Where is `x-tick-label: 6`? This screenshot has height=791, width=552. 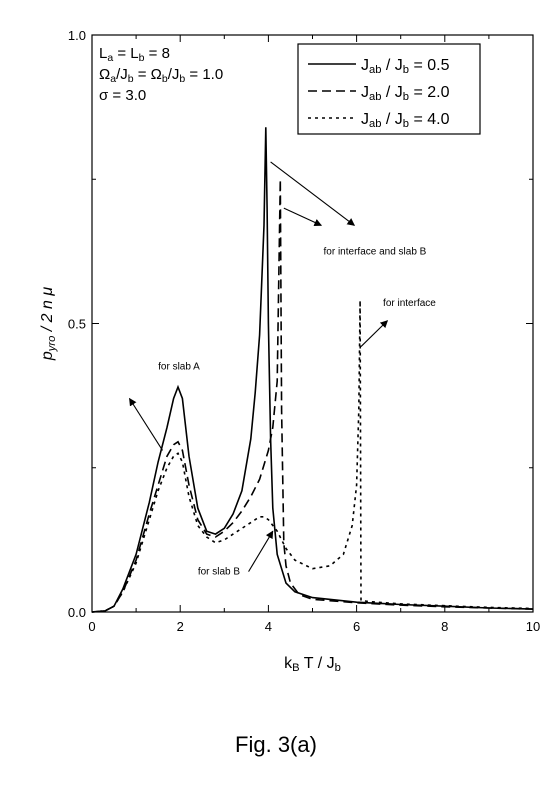 x-tick-label: 6 is located at coordinates (356, 626).